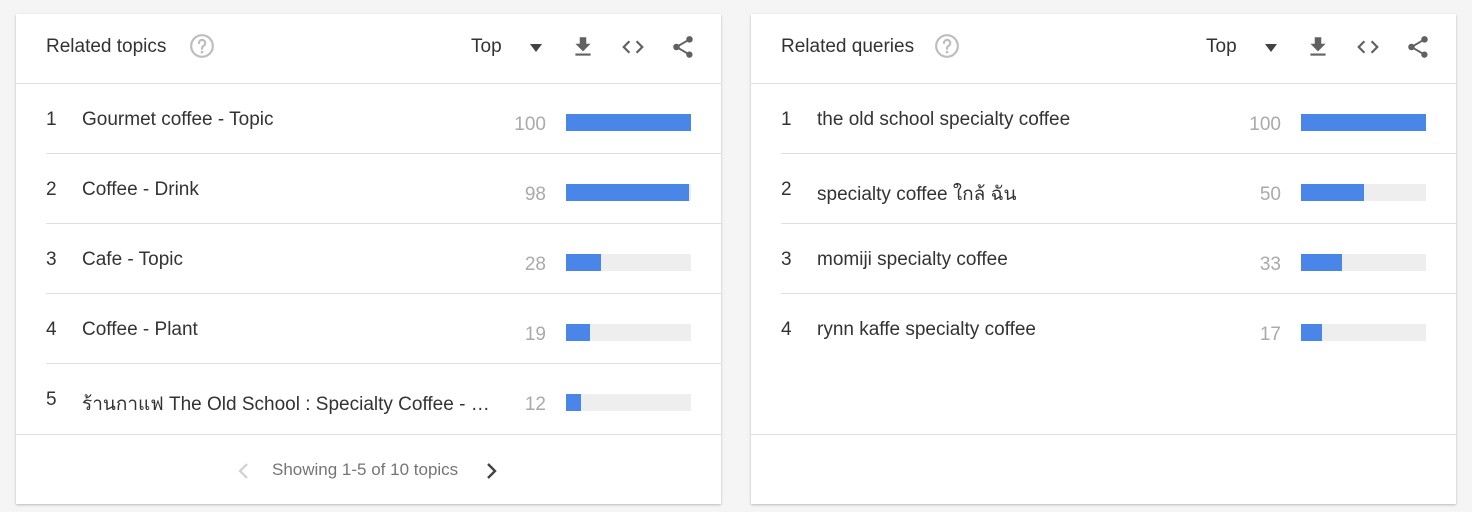 Image resolution: width=1472 pixels, height=512 pixels. I want to click on list-item: 3 momiji specialty coffee 33, so click(1118, 259).